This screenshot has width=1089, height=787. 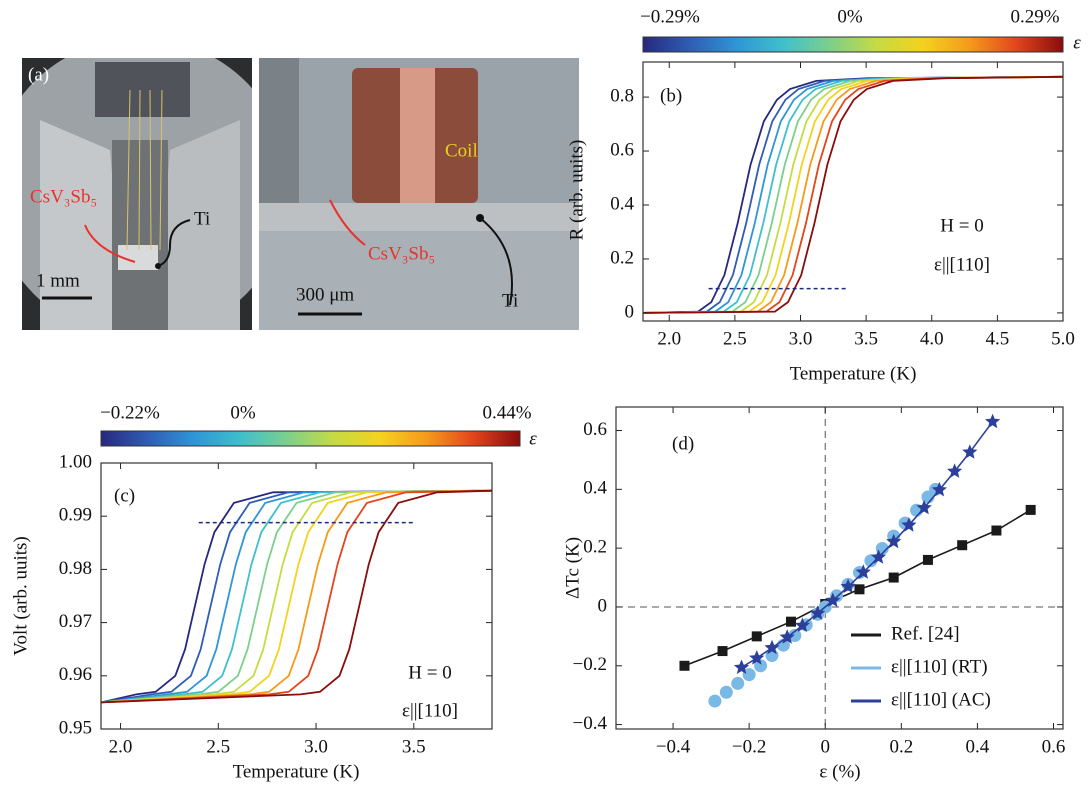 I want to click on y-tick-label: 0.97, so click(x=75, y=621).